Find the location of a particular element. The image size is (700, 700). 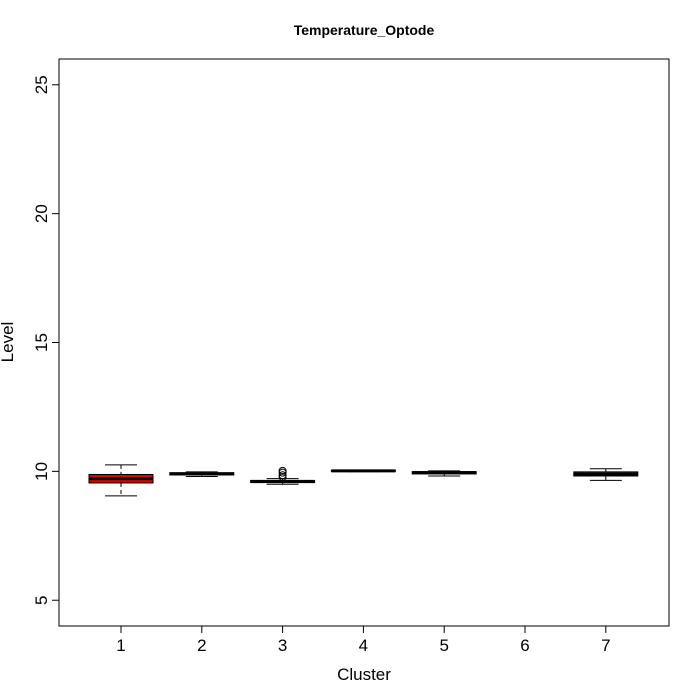

x-tick-label: 3 is located at coordinates (282, 645).